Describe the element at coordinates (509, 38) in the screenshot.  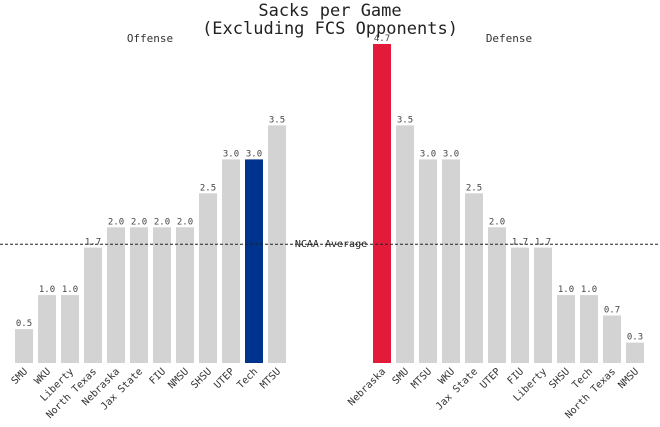
I see `defense-panel-title: Defense` at that location.